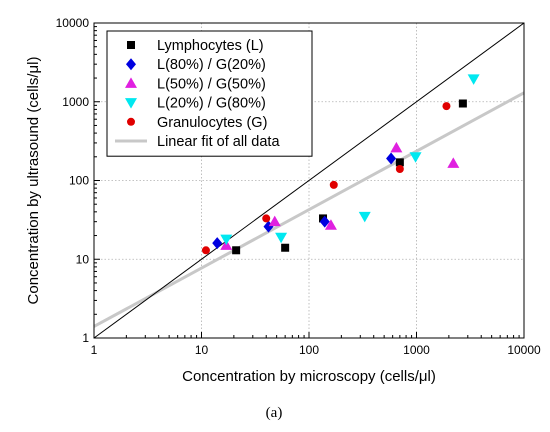 The height and width of the screenshot is (432, 550). I want to click on y-axis-label: Concentration by ultrasound (cells/μl), so click(33, 181).